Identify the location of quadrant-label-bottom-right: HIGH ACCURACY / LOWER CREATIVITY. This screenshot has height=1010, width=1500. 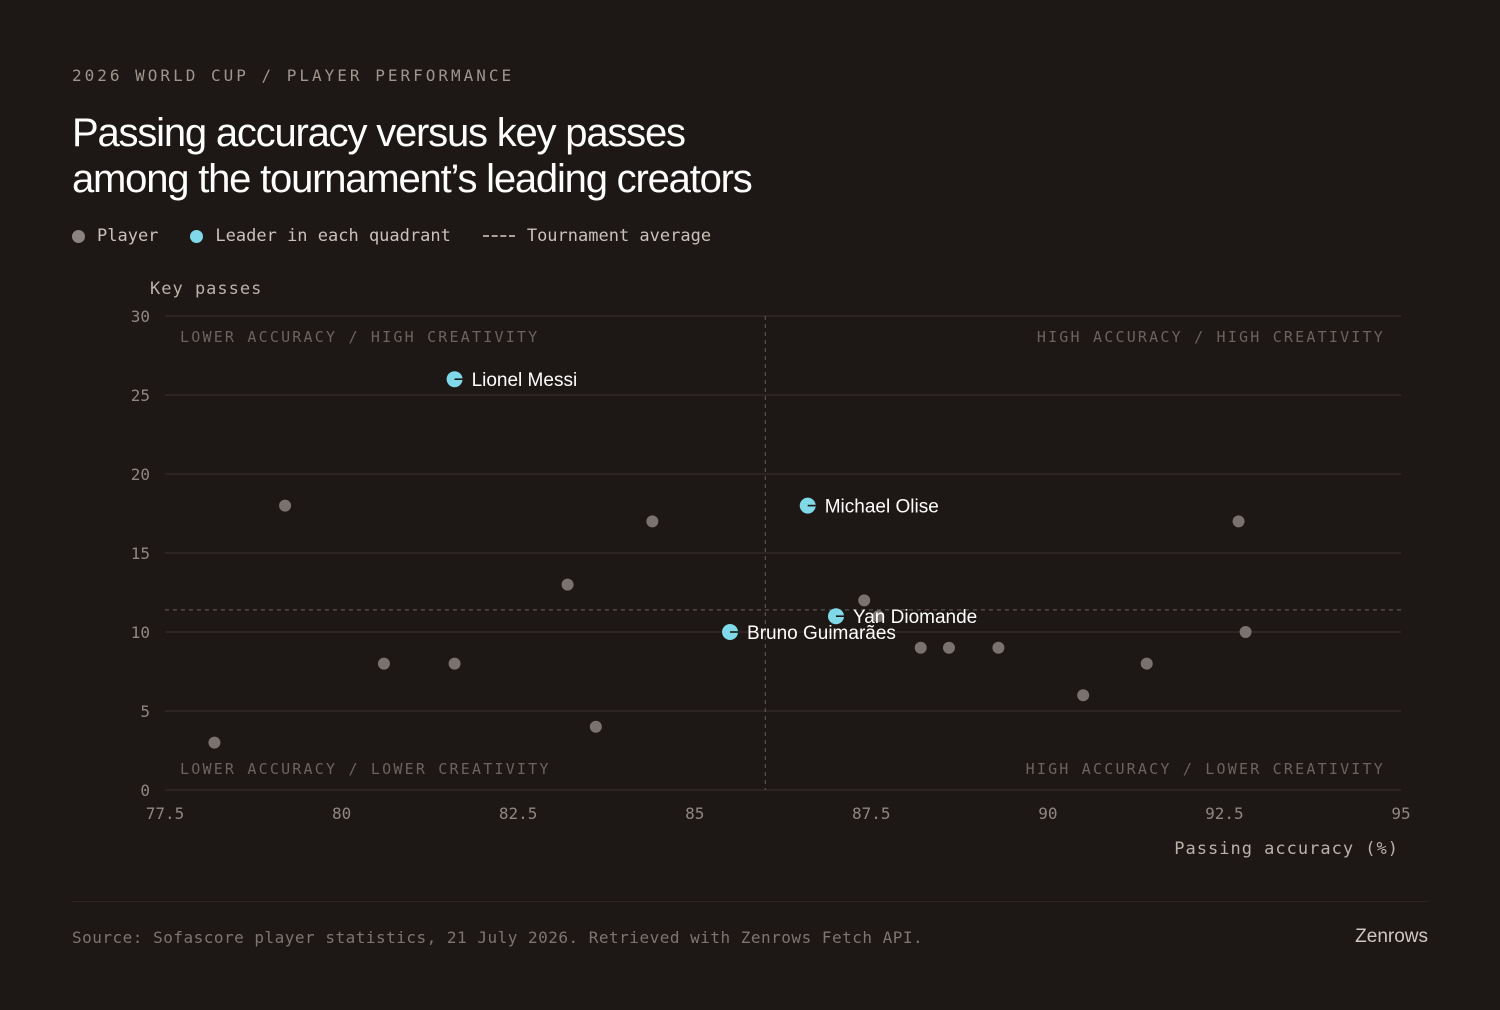
(1205, 769).